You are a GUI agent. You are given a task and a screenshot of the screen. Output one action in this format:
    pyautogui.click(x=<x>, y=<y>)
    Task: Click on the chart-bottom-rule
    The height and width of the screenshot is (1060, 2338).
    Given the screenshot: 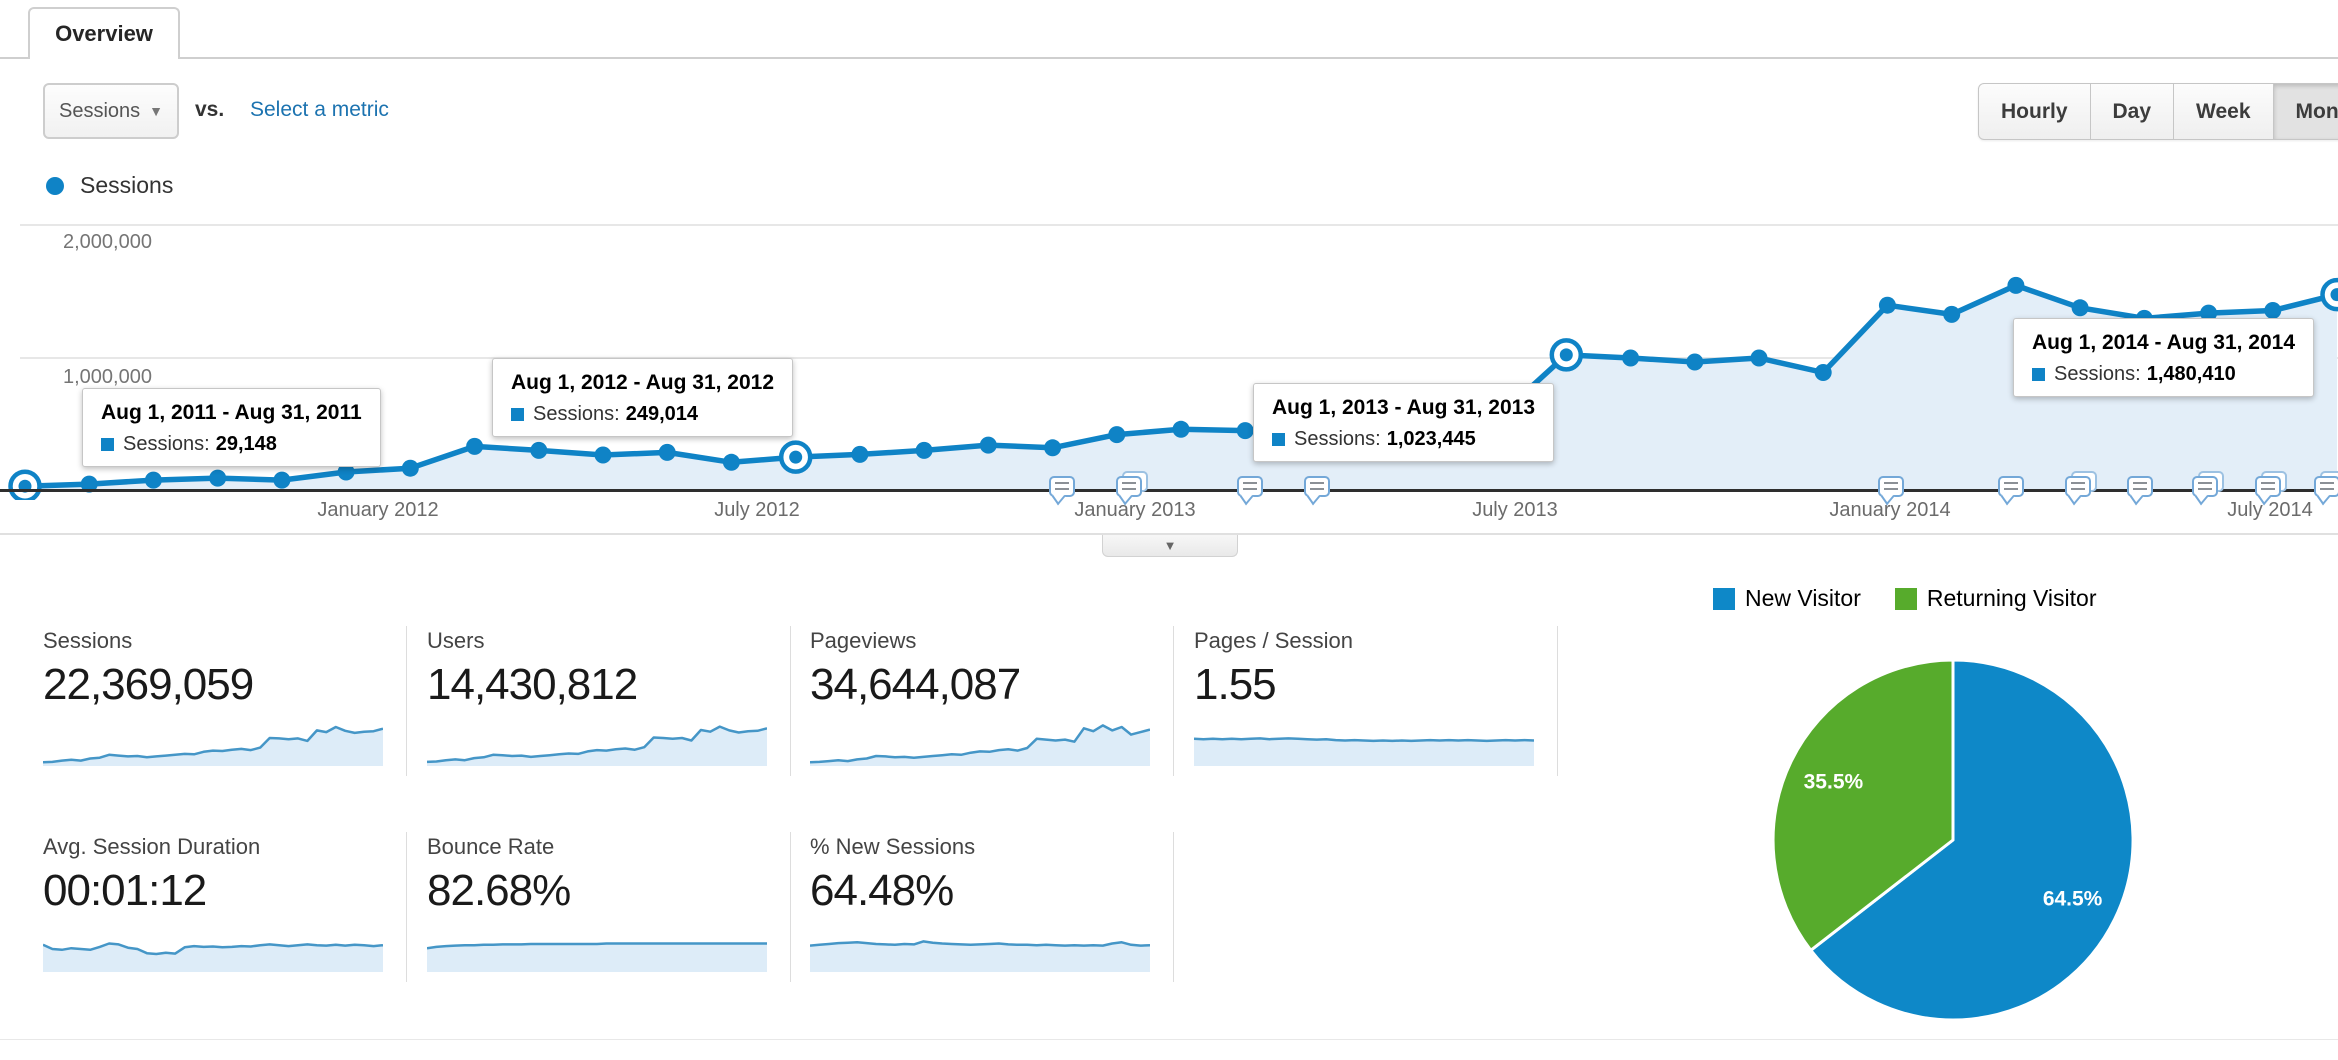 What is the action you would take?
    pyautogui.click(x=1169, y=534)
    